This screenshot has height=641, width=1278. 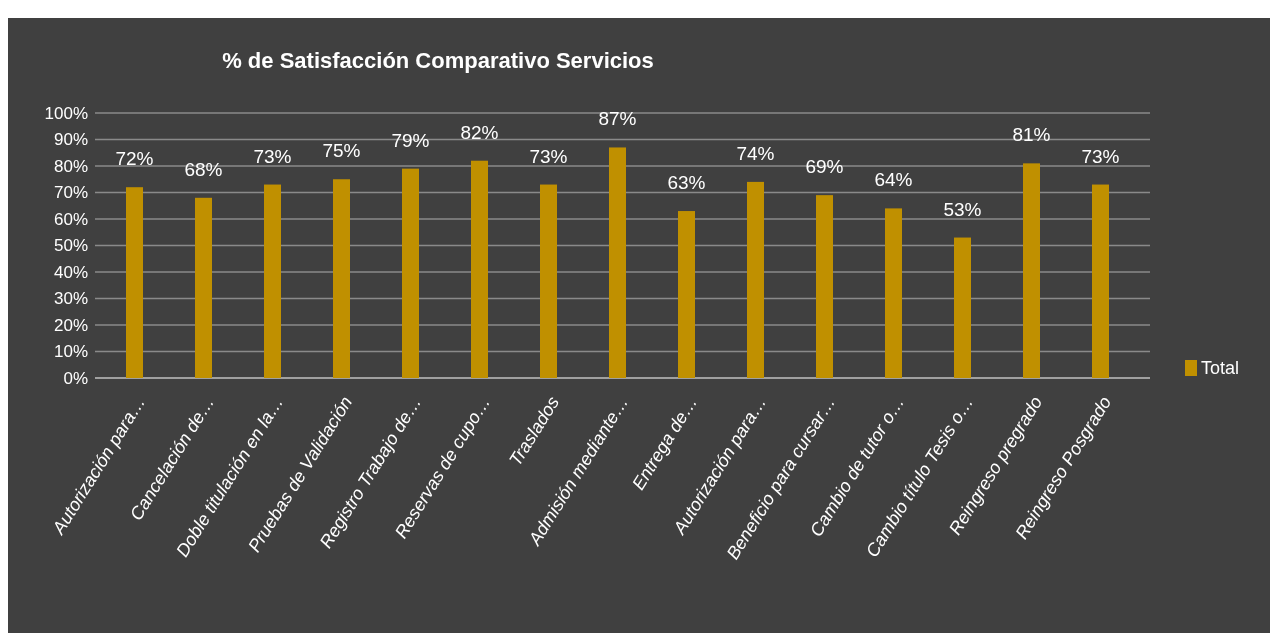 I want to click on data-label: 74%, so click(x=755, y=153).